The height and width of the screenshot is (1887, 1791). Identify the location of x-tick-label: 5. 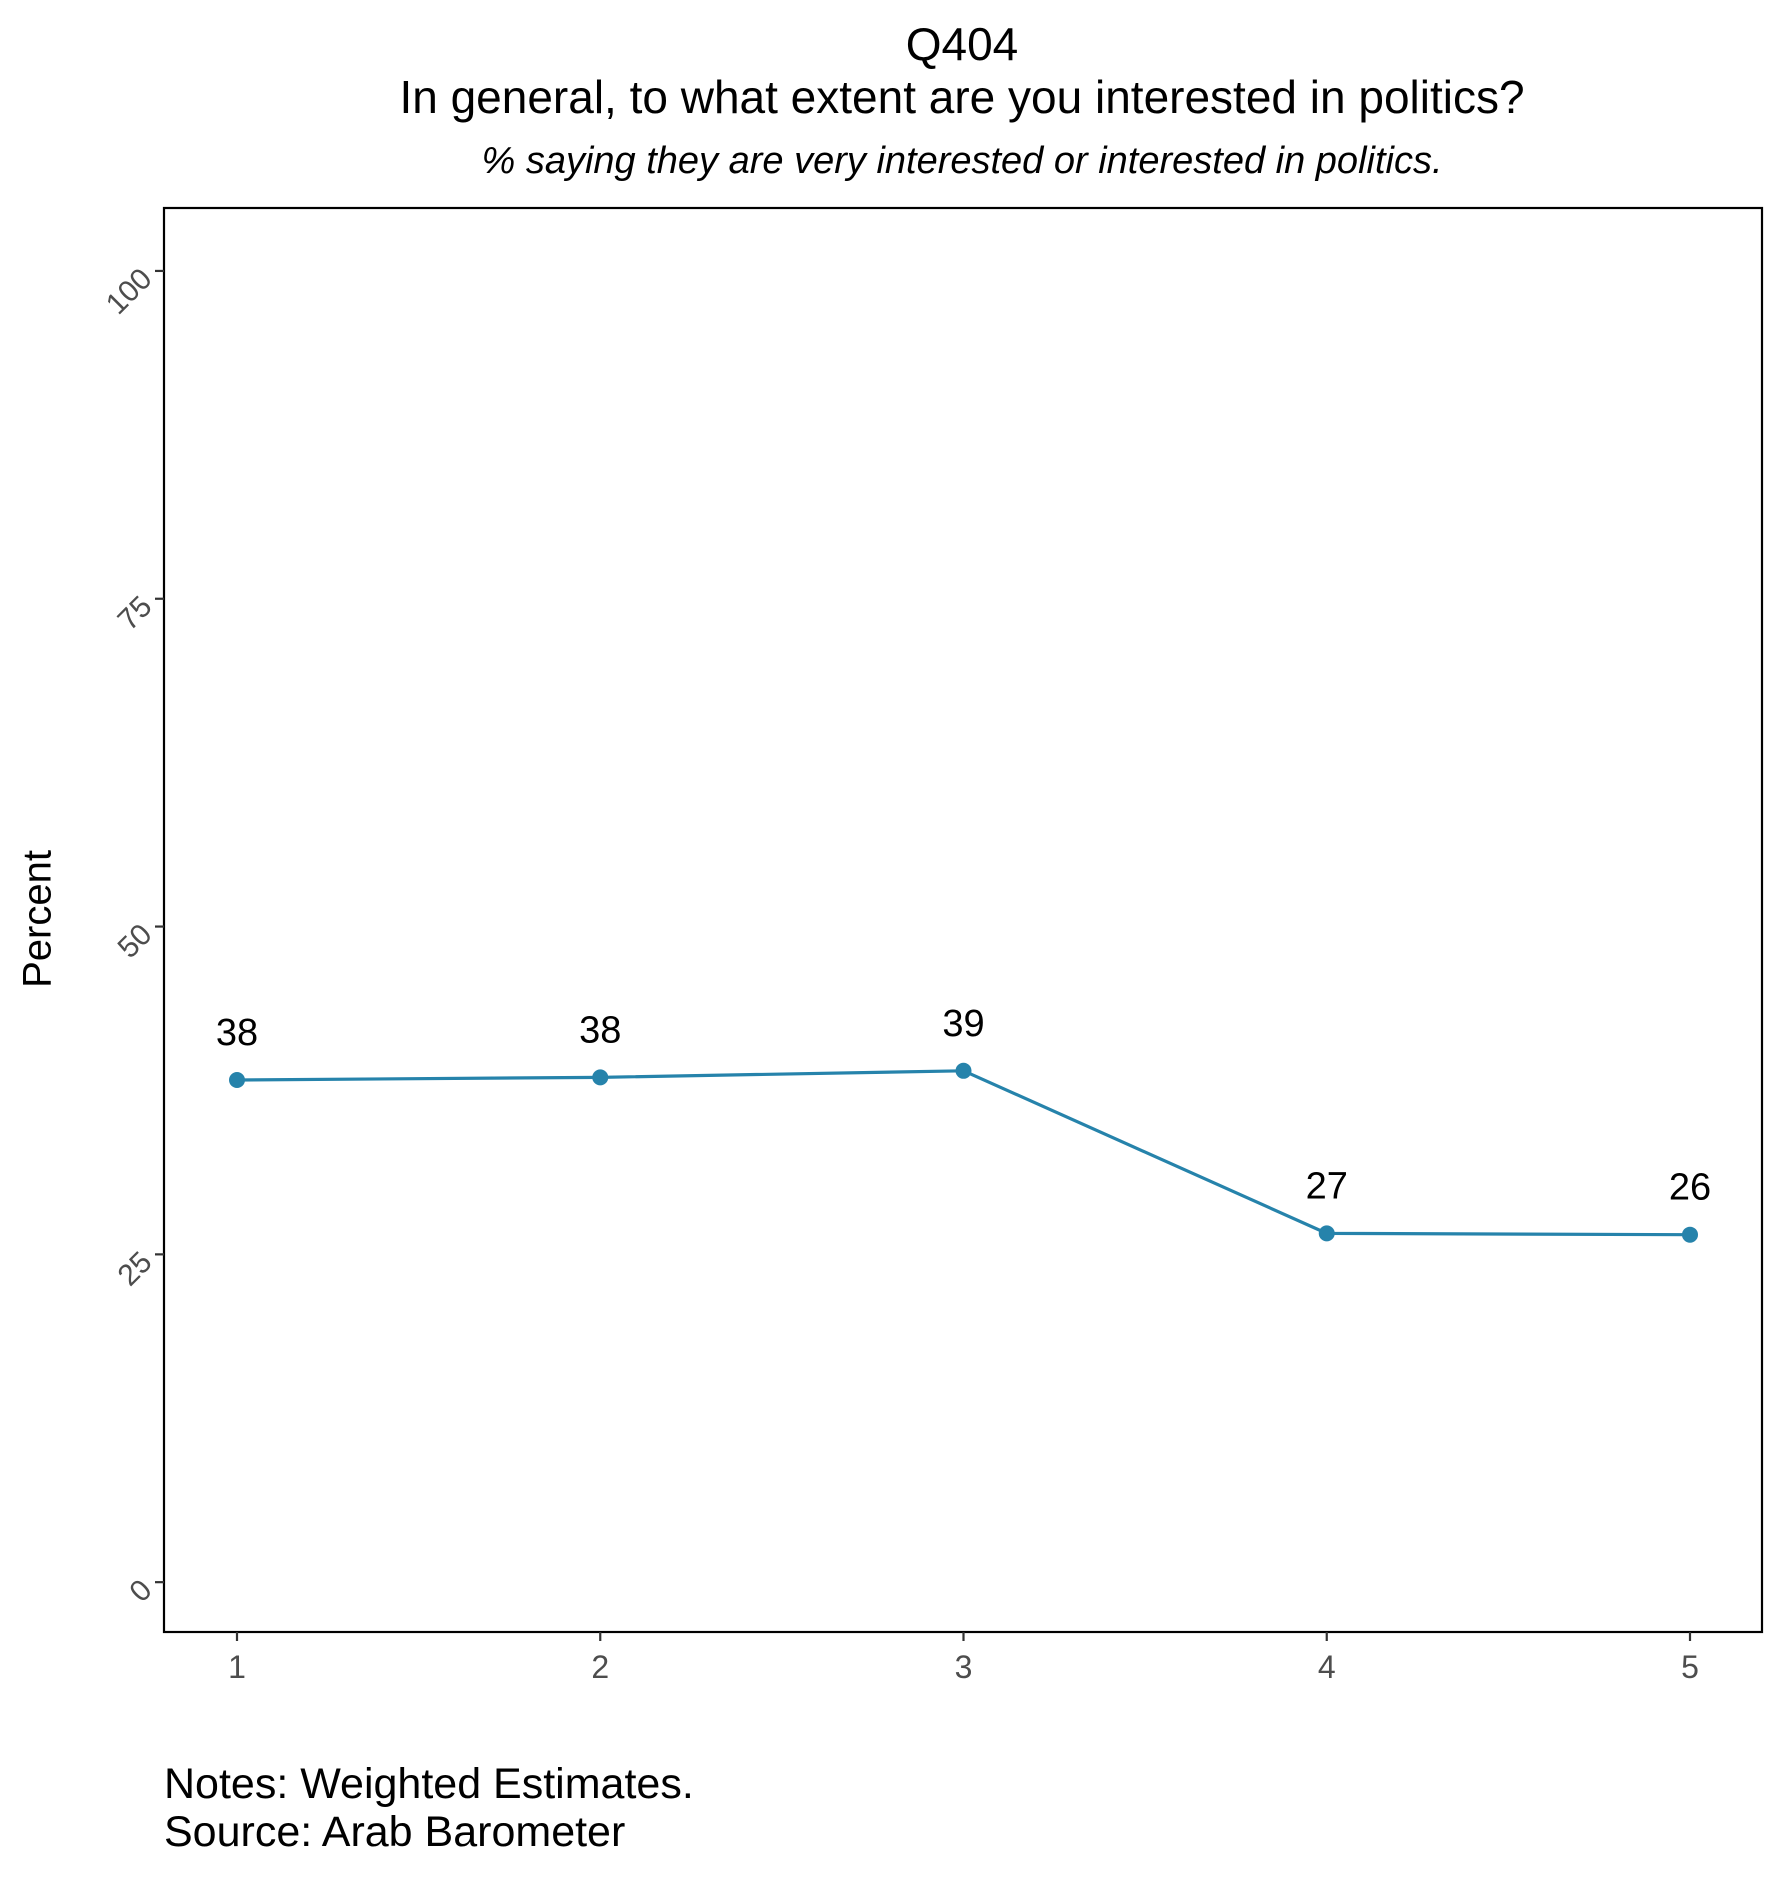
(1690, 1667).